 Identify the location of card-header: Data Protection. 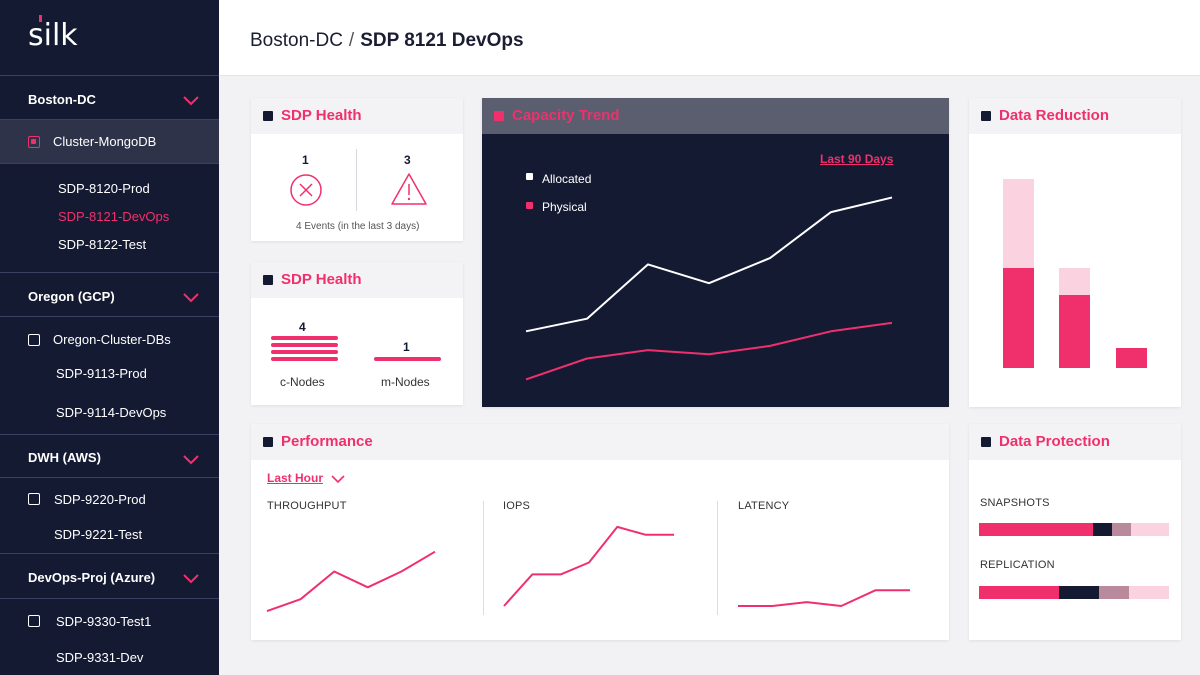
(1075, 442).